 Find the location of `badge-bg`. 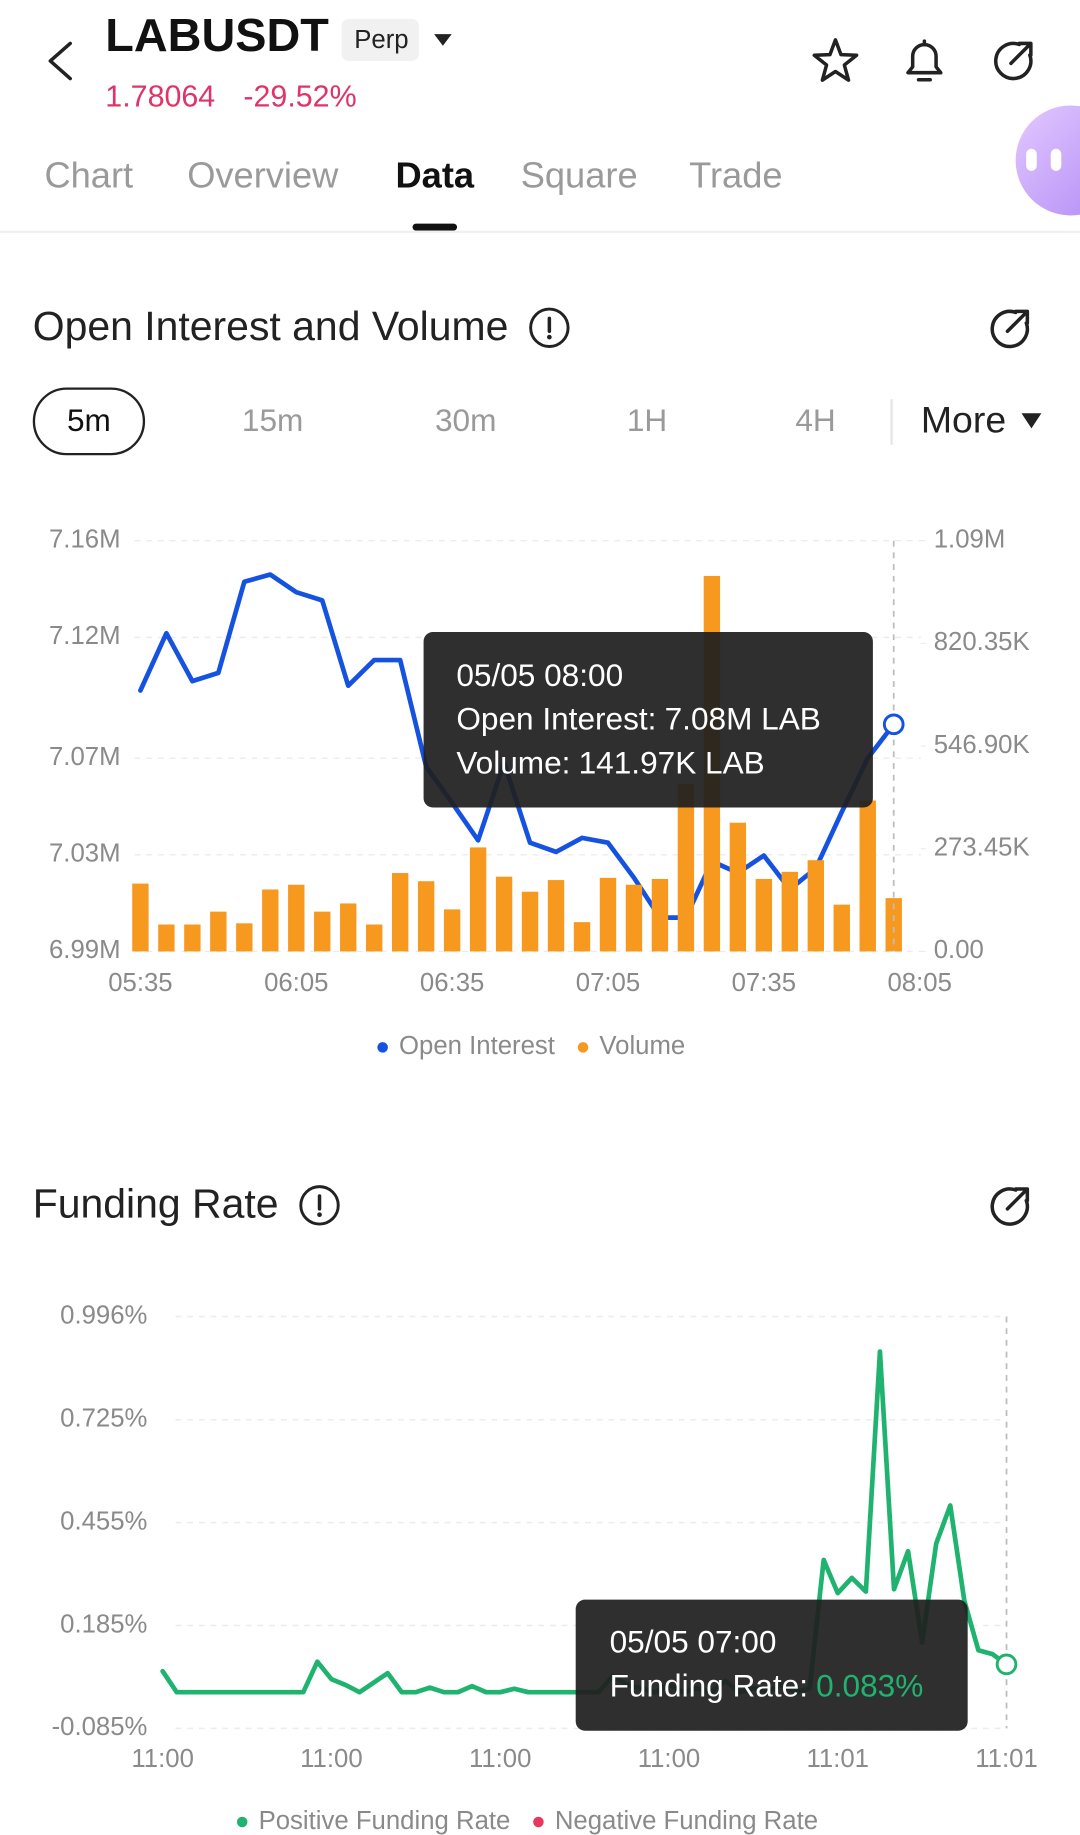

badge-bg is located at coordinates (380, 39).